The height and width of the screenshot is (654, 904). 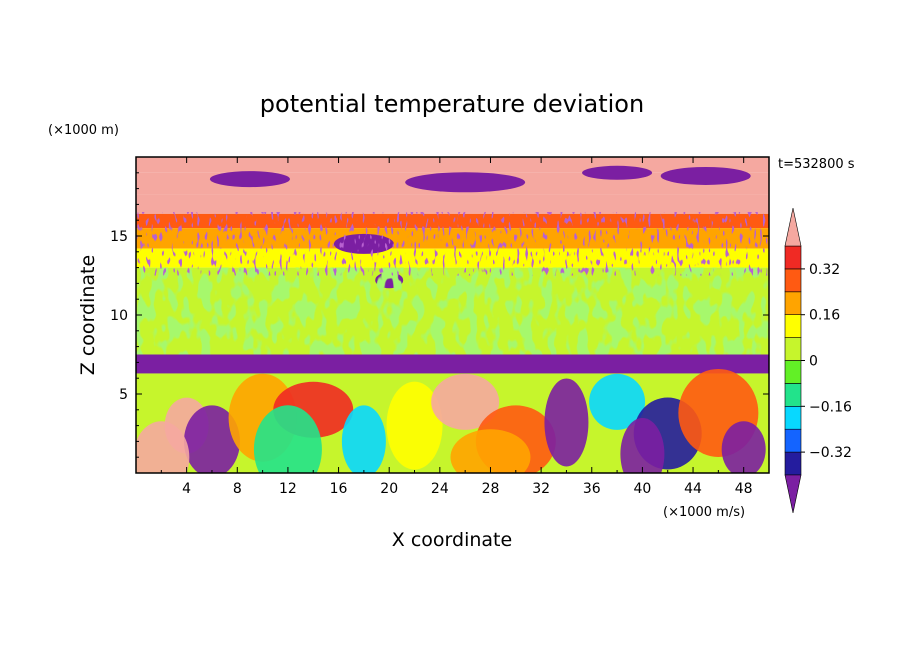 What do you see at coordinates (830, 453) in the screenshot?
I see `colorbar-label-4: −0.32` at bounding box center [830, 453].